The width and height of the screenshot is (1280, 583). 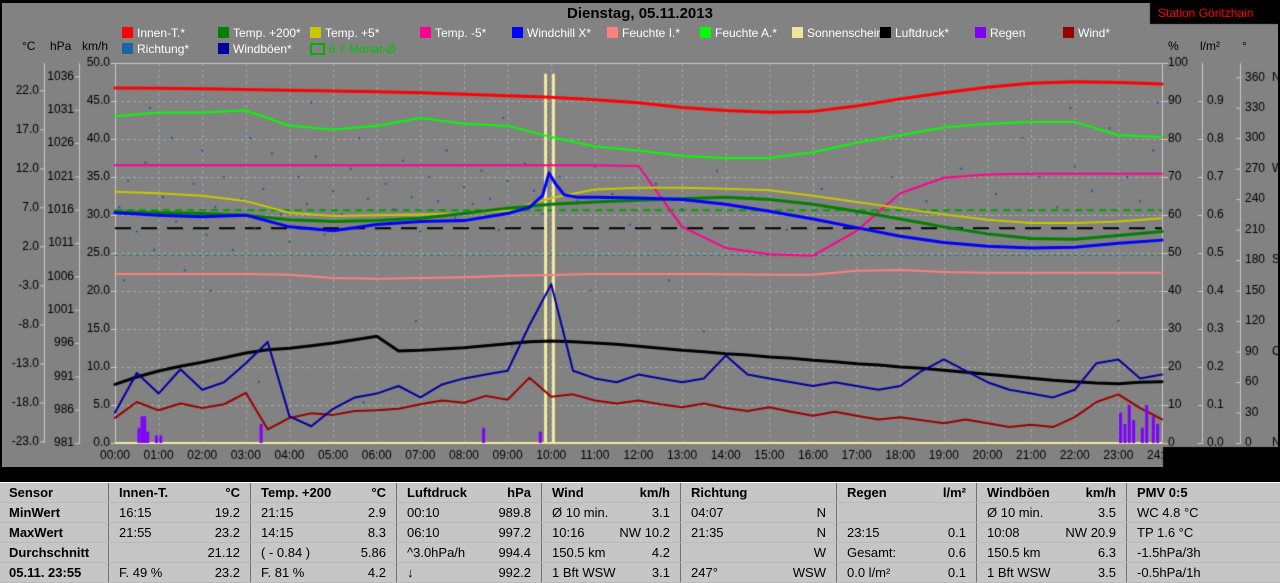 I want to click on table-cell: 16:15 19.2, so click(x=181, y=513).